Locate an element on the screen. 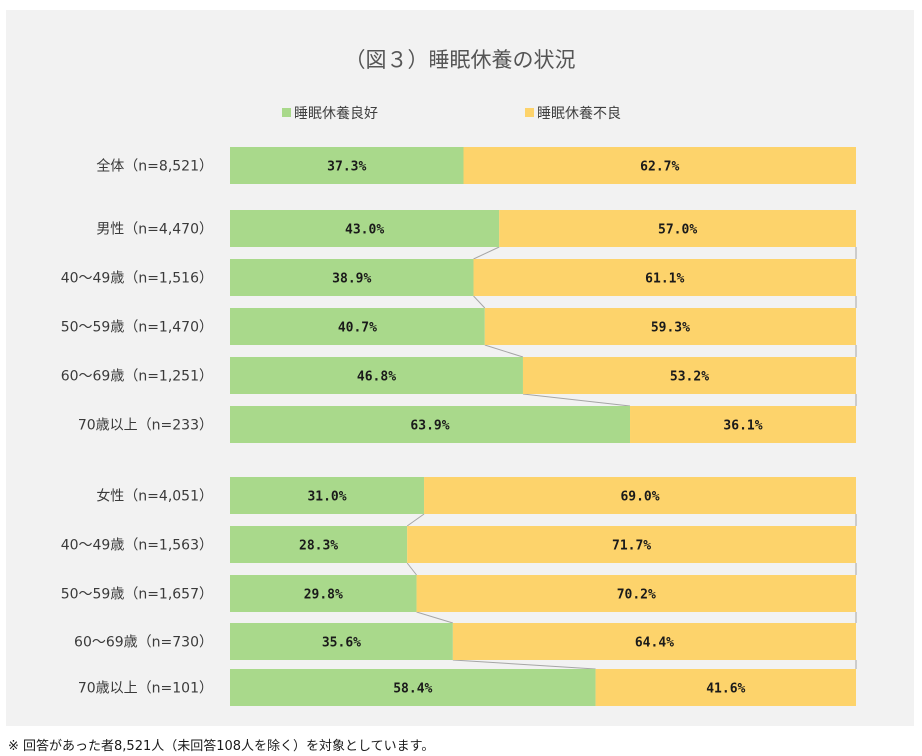  chart-legend: 睡眠休養良好 睡眠休養不良 is located at coordinates (451, 113).